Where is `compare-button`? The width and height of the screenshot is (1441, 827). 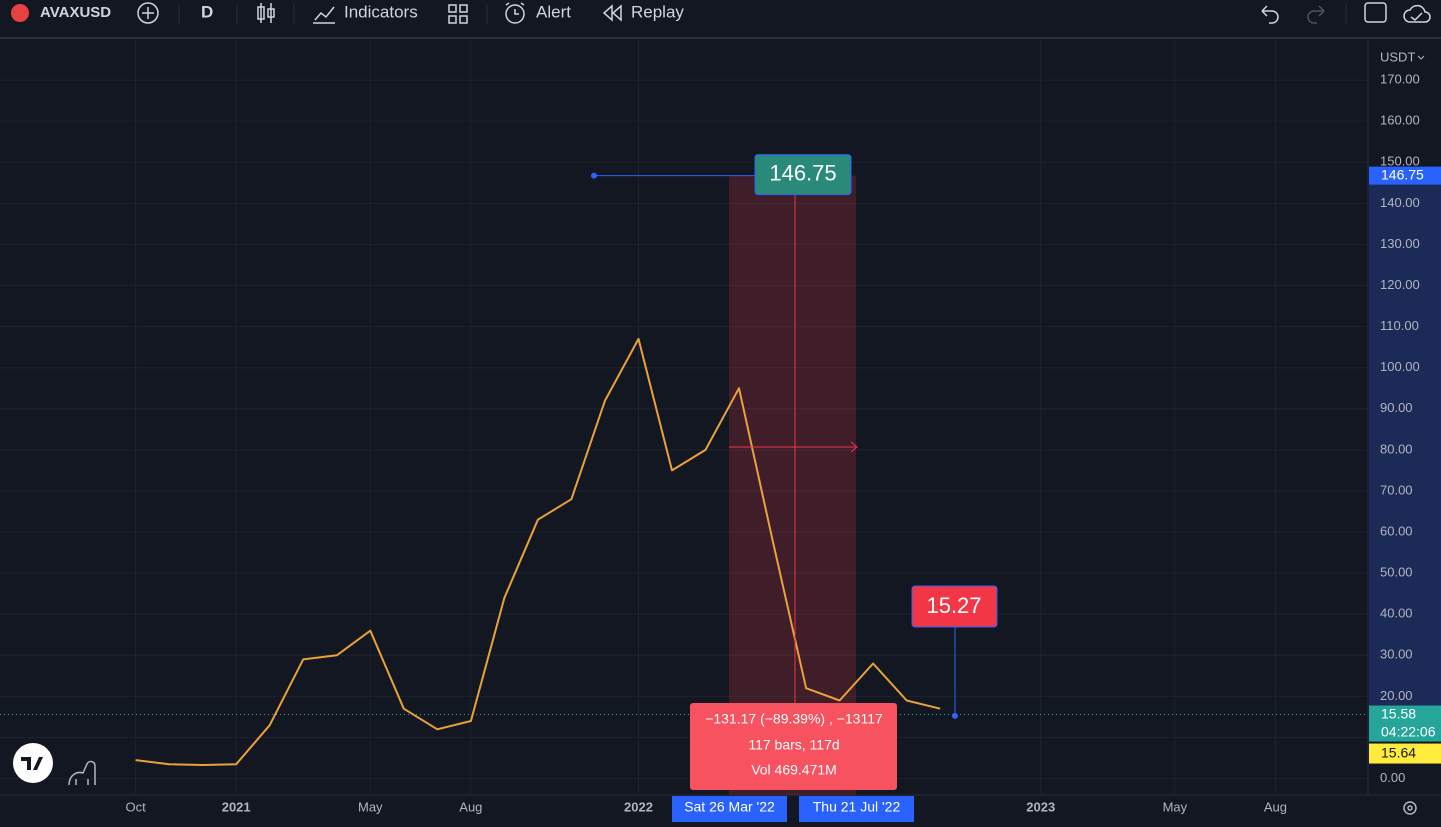
compare-button is located at coordinates (148, 13).